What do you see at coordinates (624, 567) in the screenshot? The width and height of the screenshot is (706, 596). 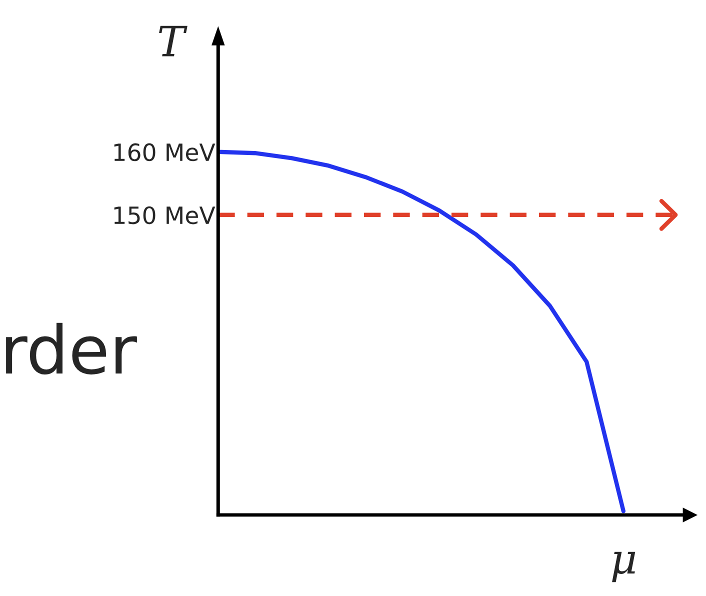 I see `x-axis-title: μ` at bounding box center [624, 567].